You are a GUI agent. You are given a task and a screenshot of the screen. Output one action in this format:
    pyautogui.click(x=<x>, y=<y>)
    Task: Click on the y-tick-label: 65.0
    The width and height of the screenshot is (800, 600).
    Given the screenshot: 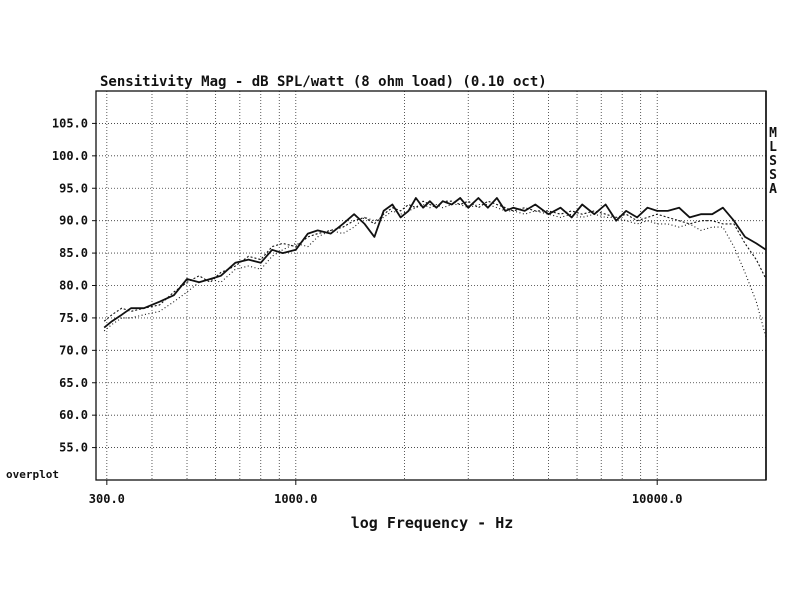 What is the action you would take?
    pyautogui.click(x=73, y=383)
    